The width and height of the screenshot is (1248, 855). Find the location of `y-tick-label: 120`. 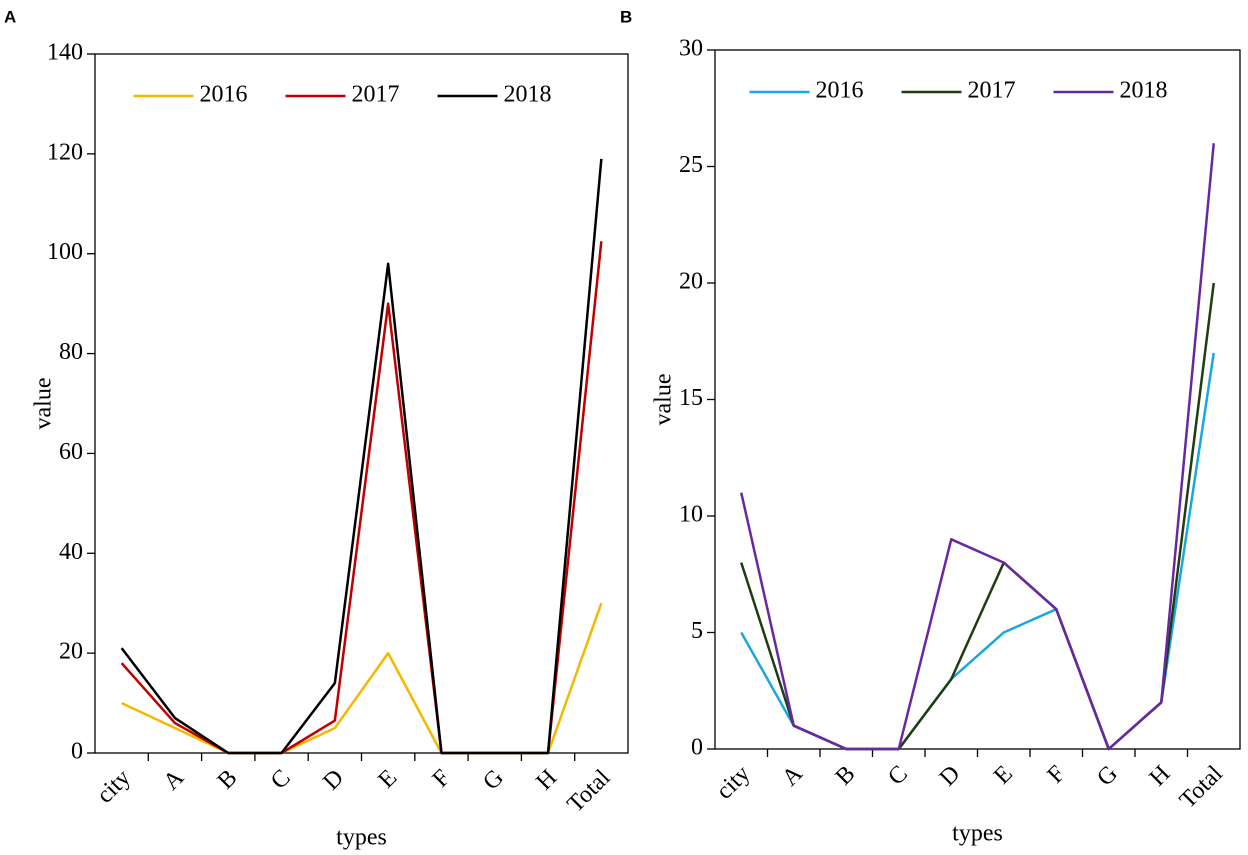

y-tick-label: 120 is located at coordinates (65, 152).